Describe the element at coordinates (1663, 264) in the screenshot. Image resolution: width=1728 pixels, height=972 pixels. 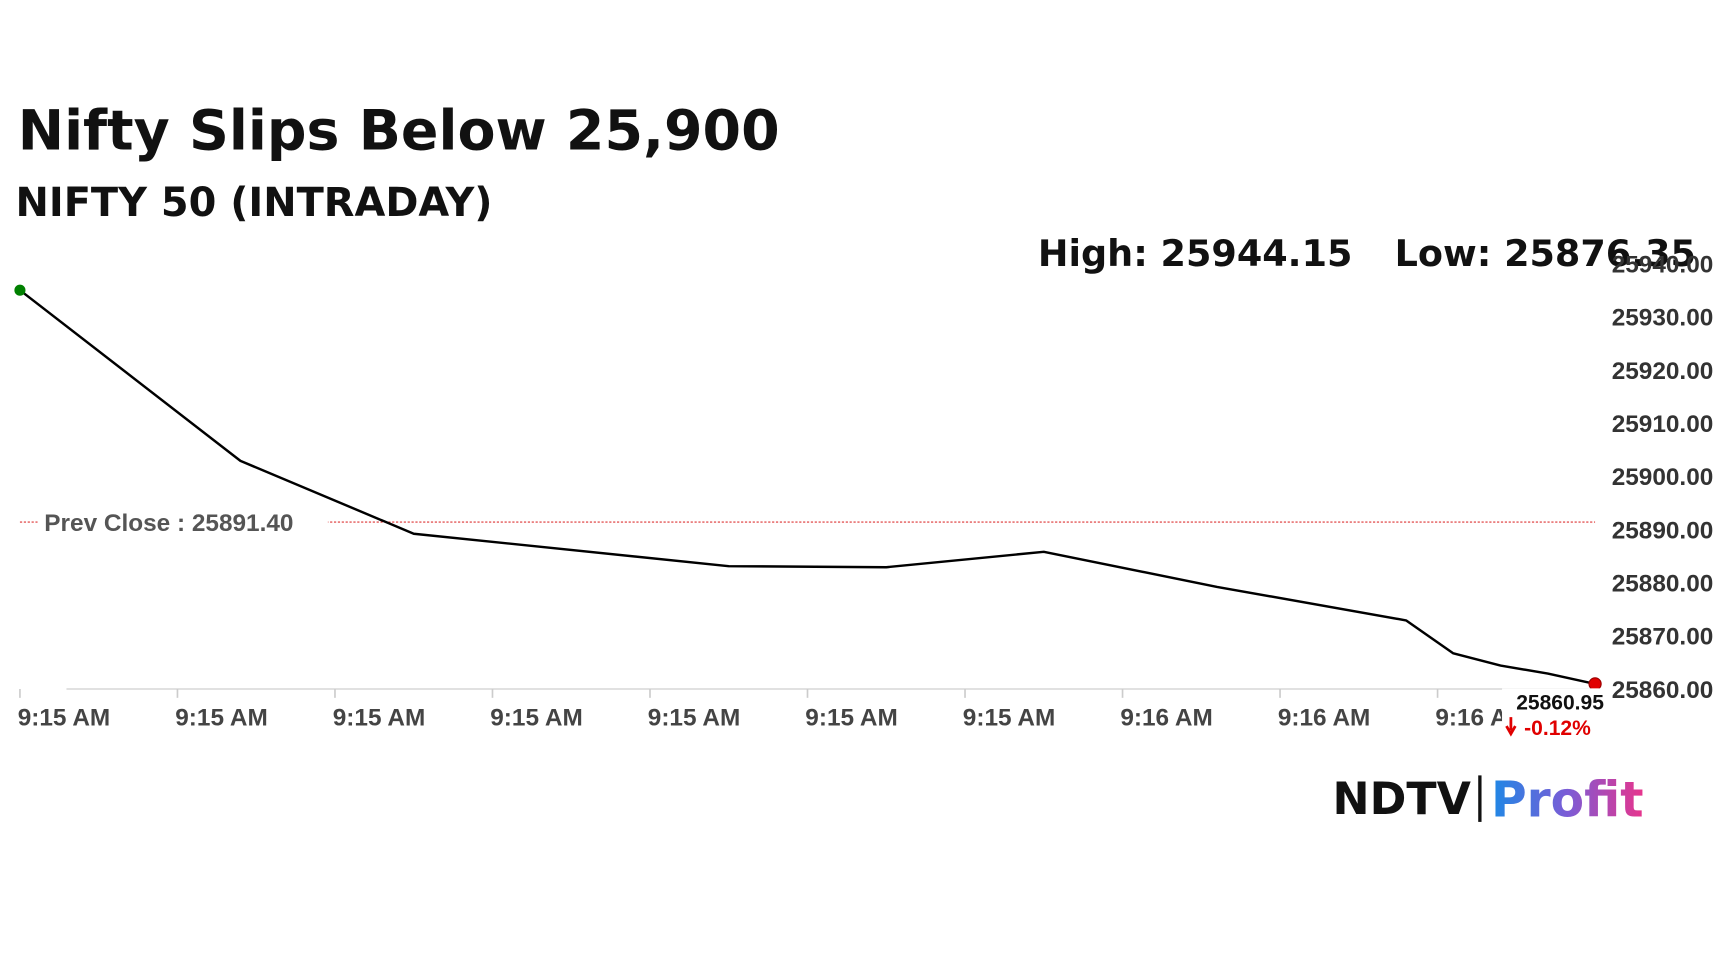
I see `y-tick-label: 25940.00` at that location.